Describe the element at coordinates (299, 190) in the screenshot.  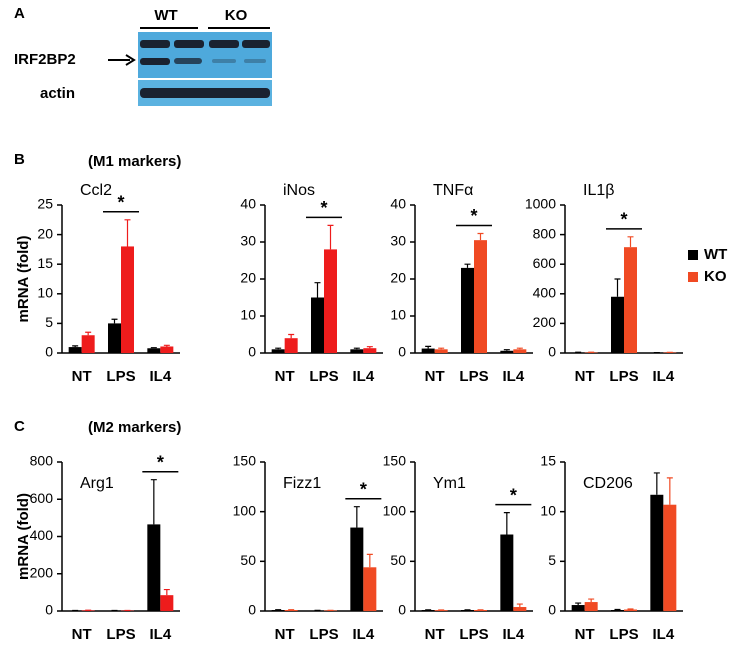
I see `chart-title: iNos` at that location.